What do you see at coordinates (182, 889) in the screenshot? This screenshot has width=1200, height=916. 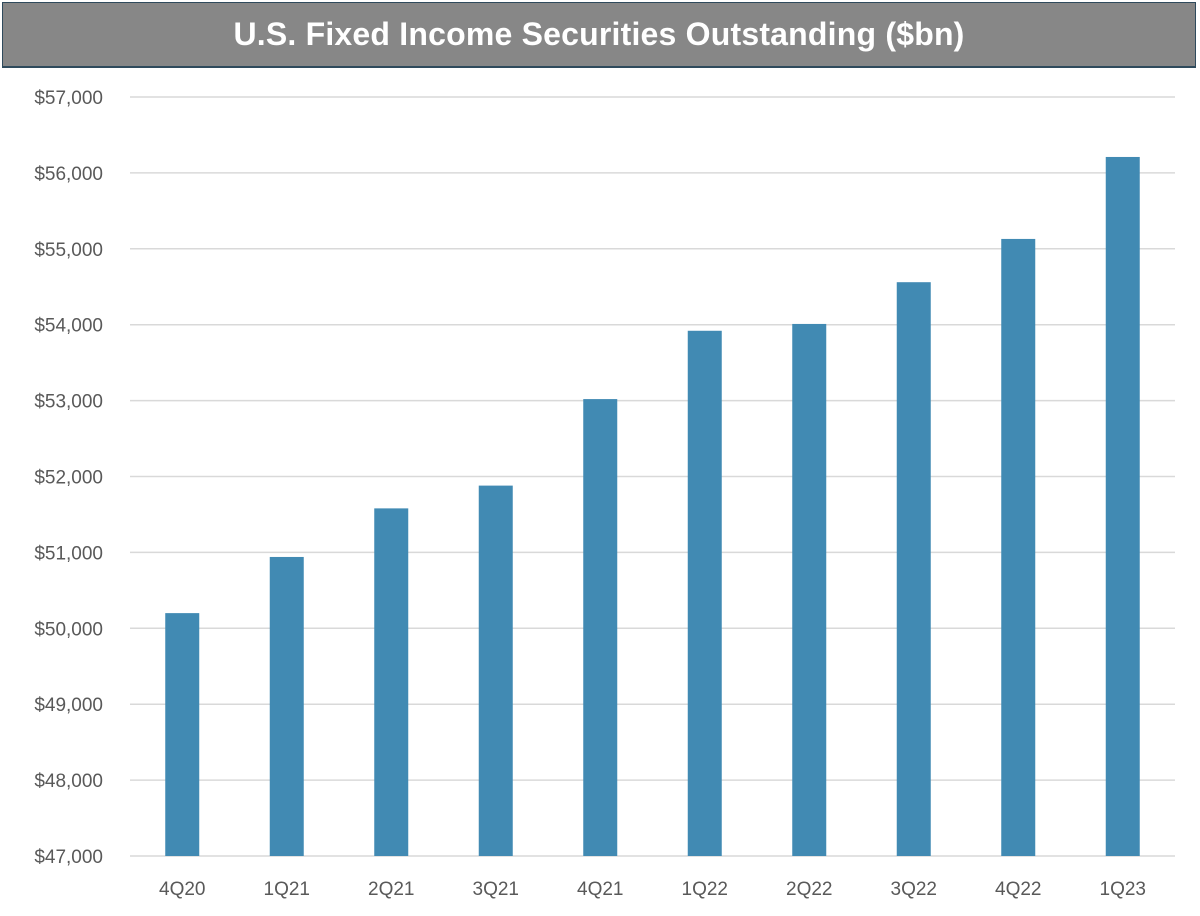 I see `x-tick-label: 4Q20` at bounding box center [182, 889].